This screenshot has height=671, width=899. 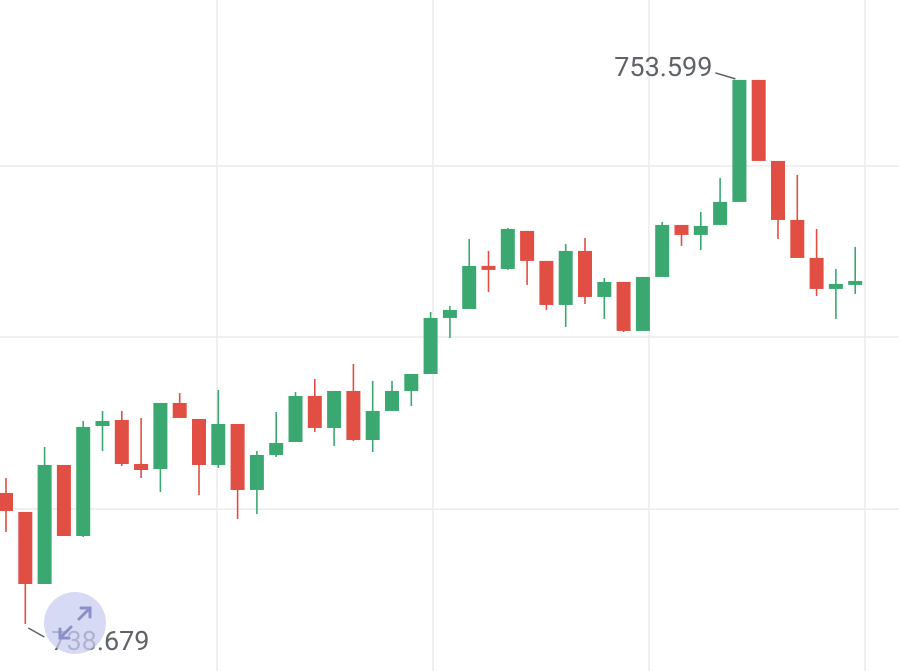 I want to click on expand-button-bg, so click(x=75, y=623).